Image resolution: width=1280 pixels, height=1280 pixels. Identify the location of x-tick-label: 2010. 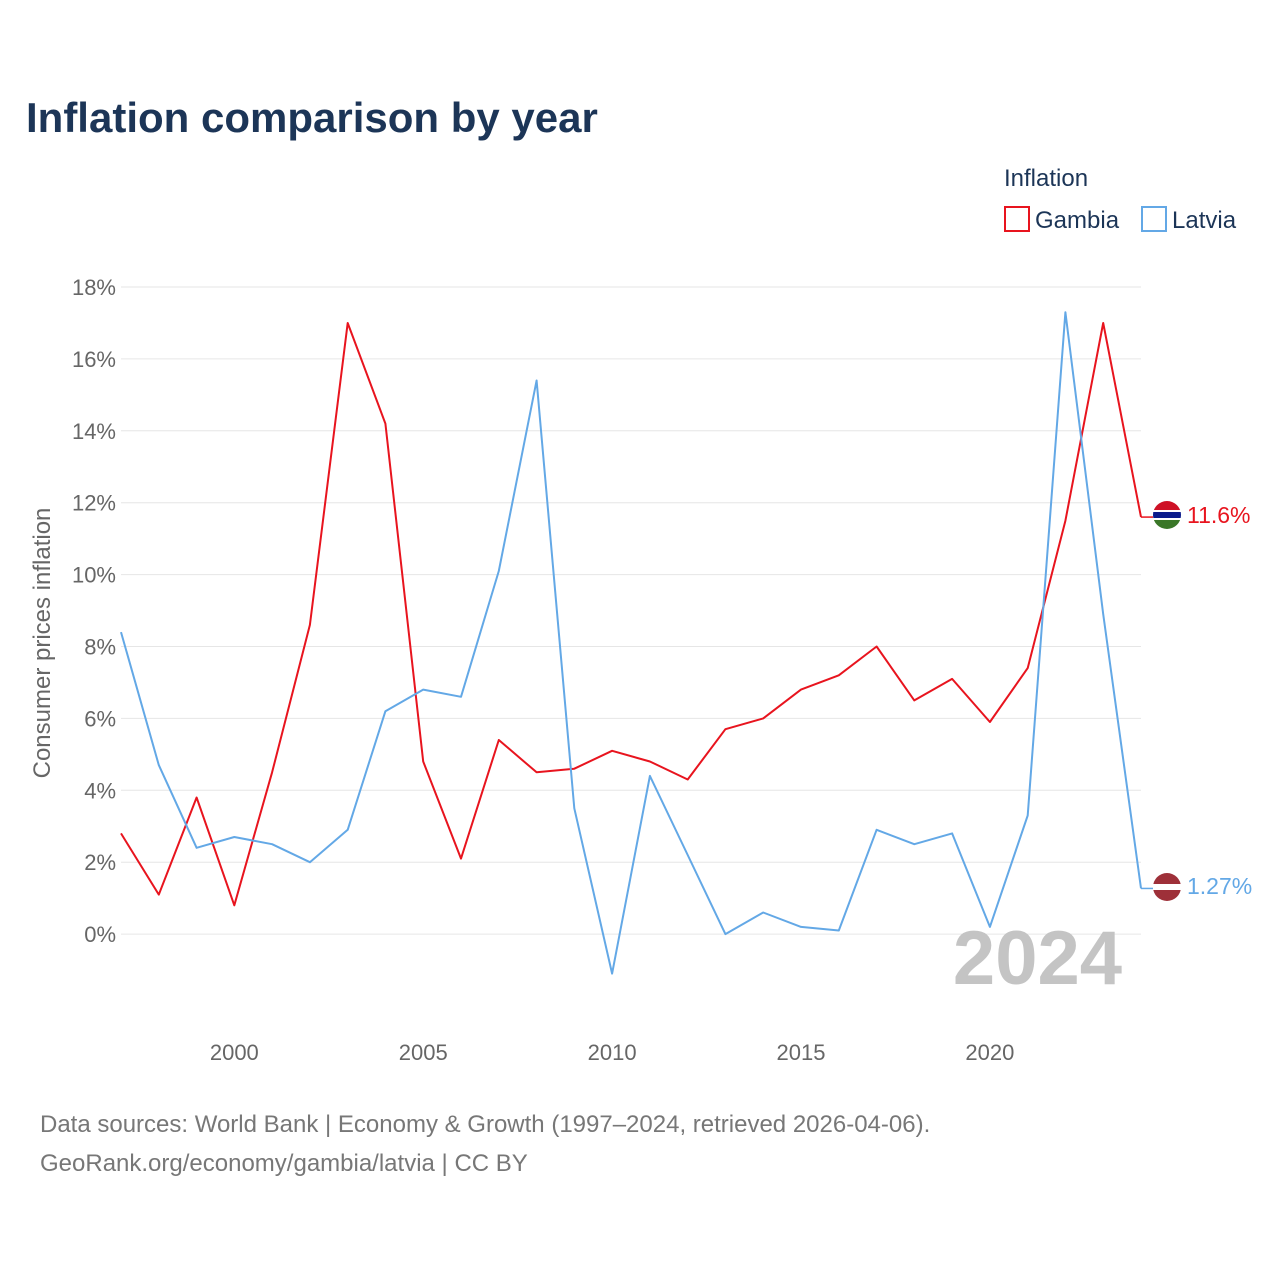
(612, 1052).